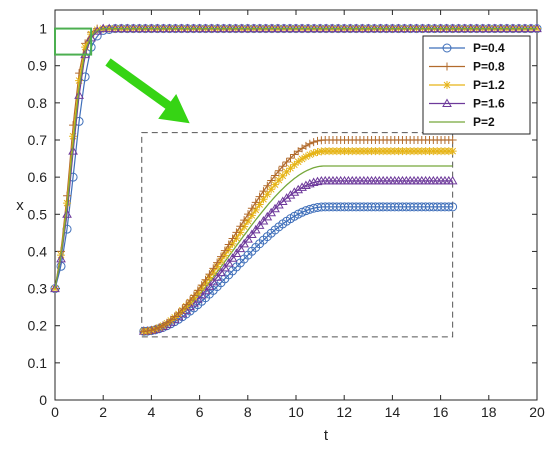  What do you see at coordinates (38, 214) in the screenshot?
I see `y-tick-label: 0.5` at bounding box center [38, 214].